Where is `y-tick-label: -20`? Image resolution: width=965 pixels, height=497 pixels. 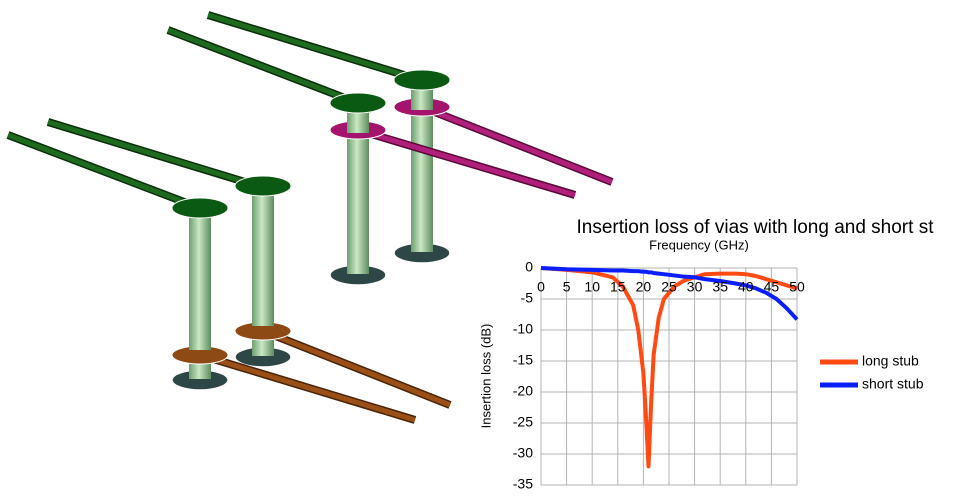 y-tick-label: -20 is located at coordinates (523, 391).